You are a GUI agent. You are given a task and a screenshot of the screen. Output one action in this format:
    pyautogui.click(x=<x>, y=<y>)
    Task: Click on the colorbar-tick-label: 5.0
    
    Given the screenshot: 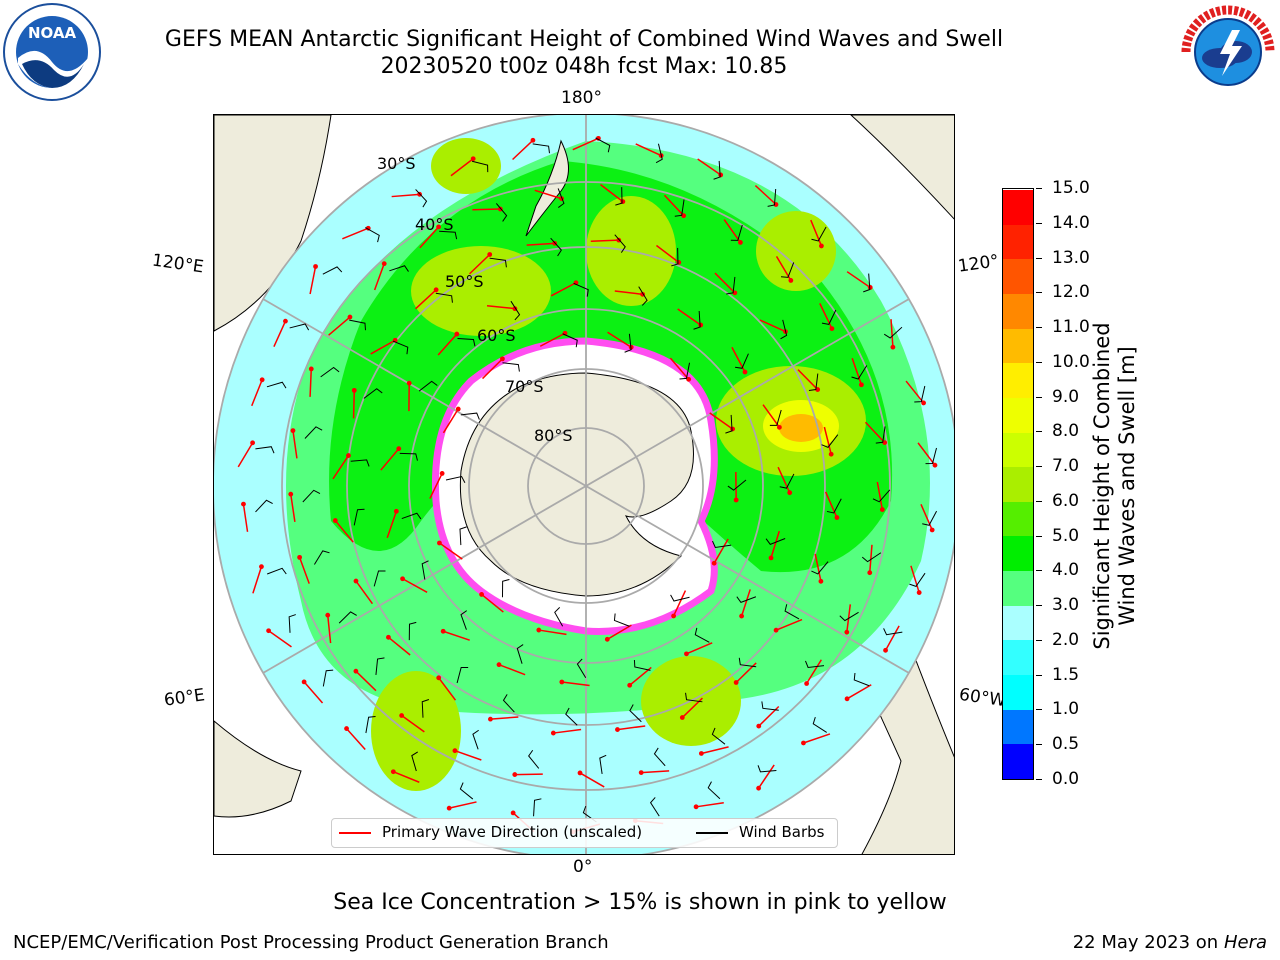 What is the action you would take?
    pyautogui.click(x=1066, y=535)
    